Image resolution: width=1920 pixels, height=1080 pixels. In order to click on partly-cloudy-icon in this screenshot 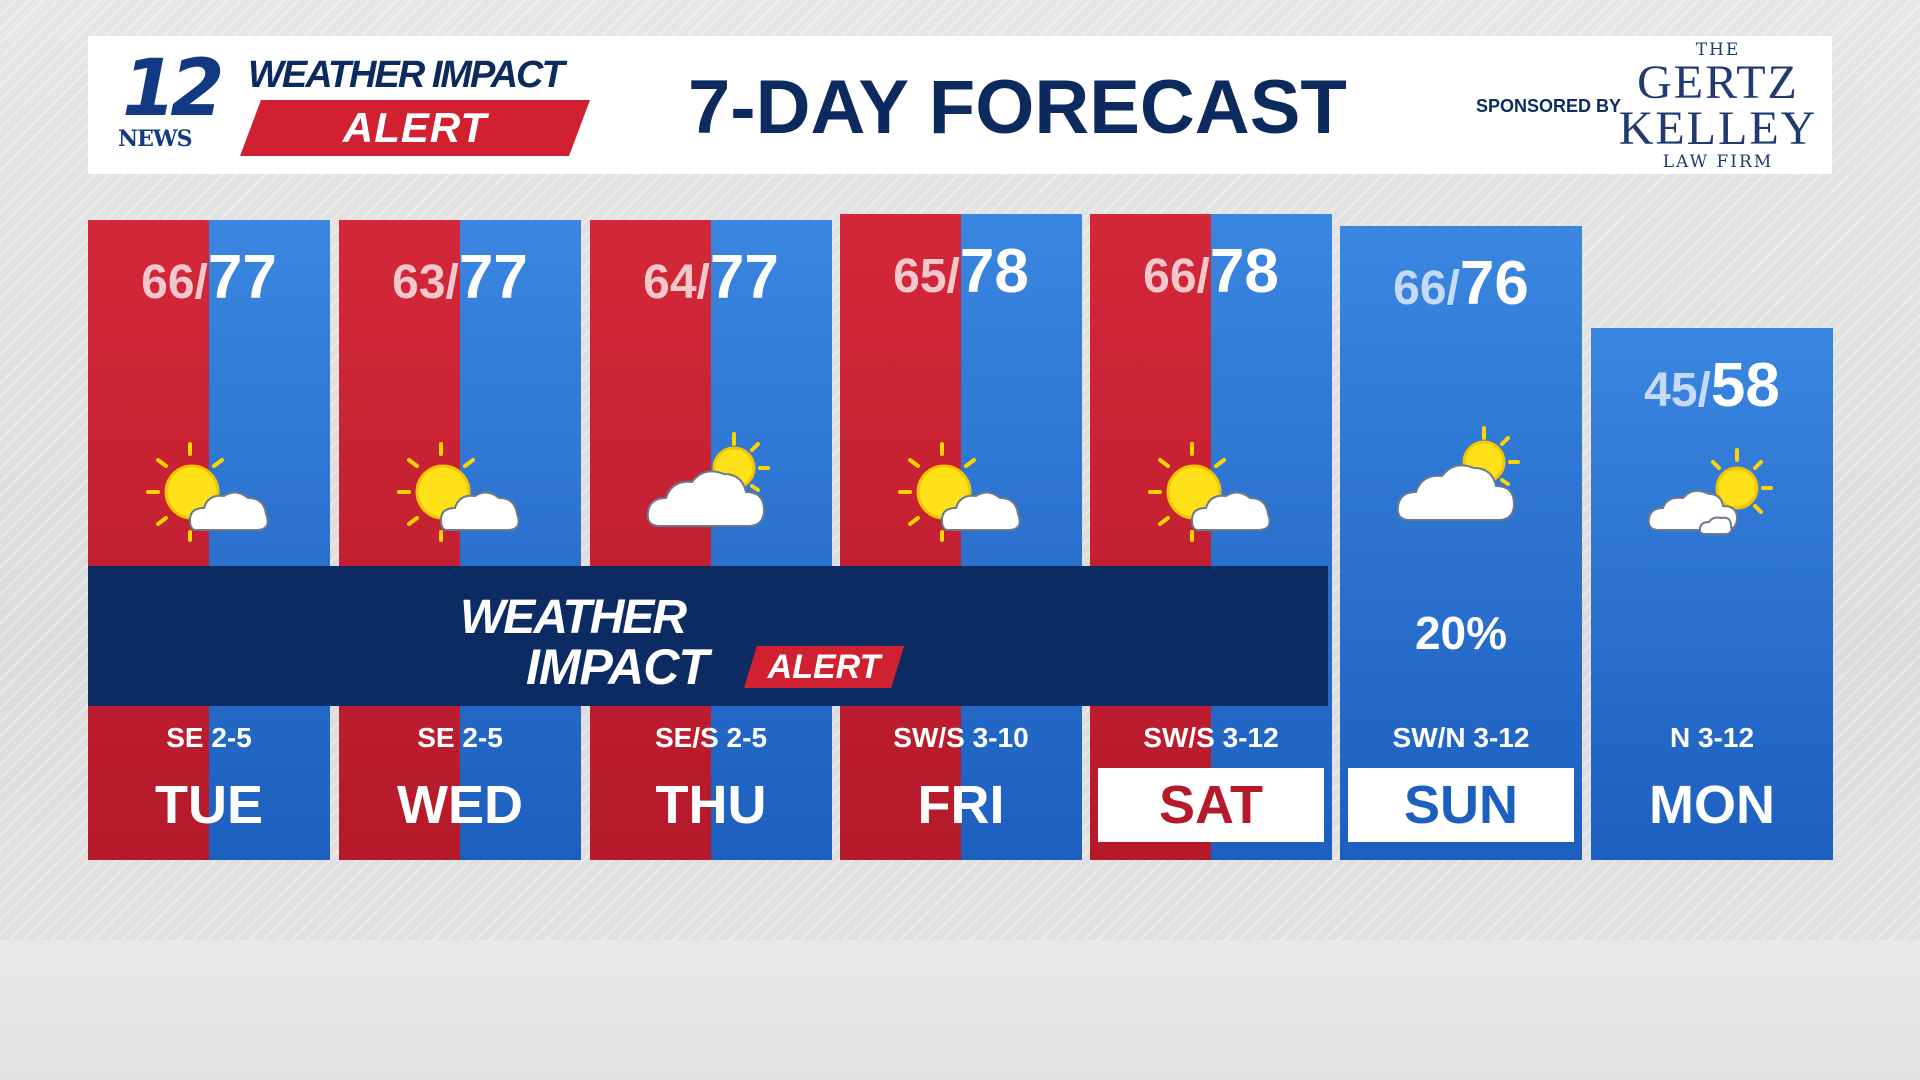, I will do `click(1710, 491)`.